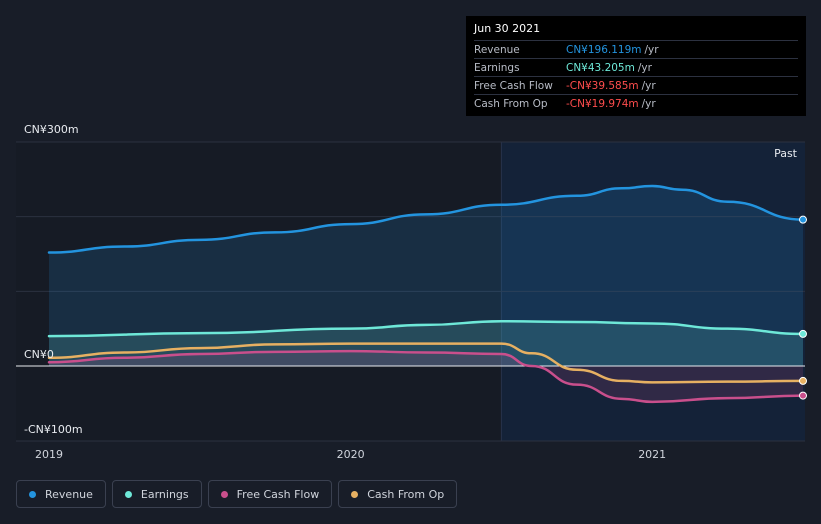 This screenshot has width=821, height=524. I want to click on line-free-cash-flow, so click(426, 376).